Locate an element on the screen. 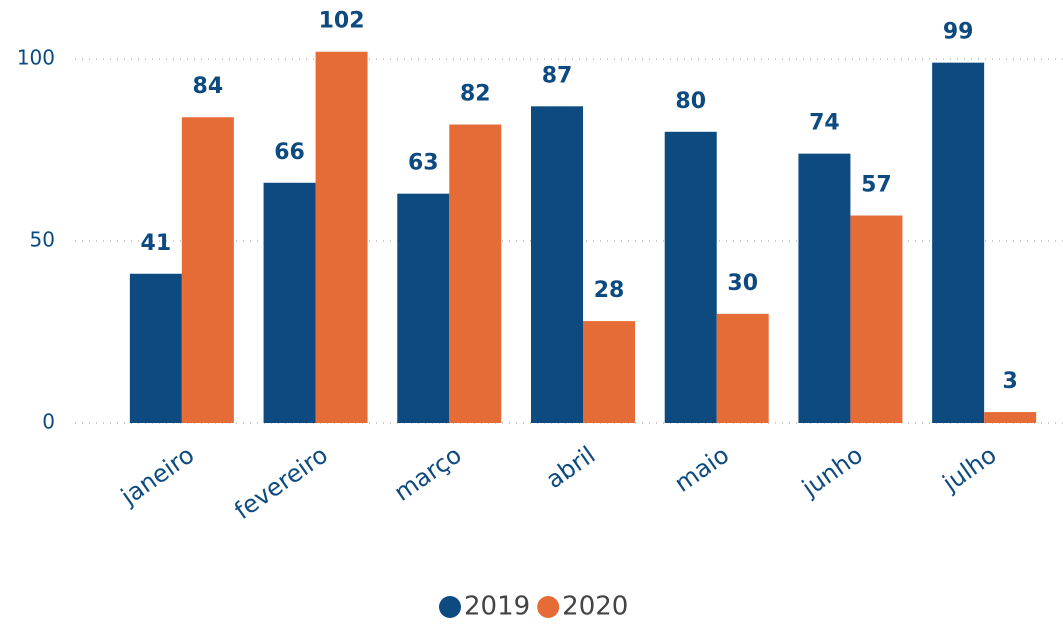 Image resolution: width=1063 pixels, height=624 pixels. y-tick-label: 0 is located at coordinates (48, 422).